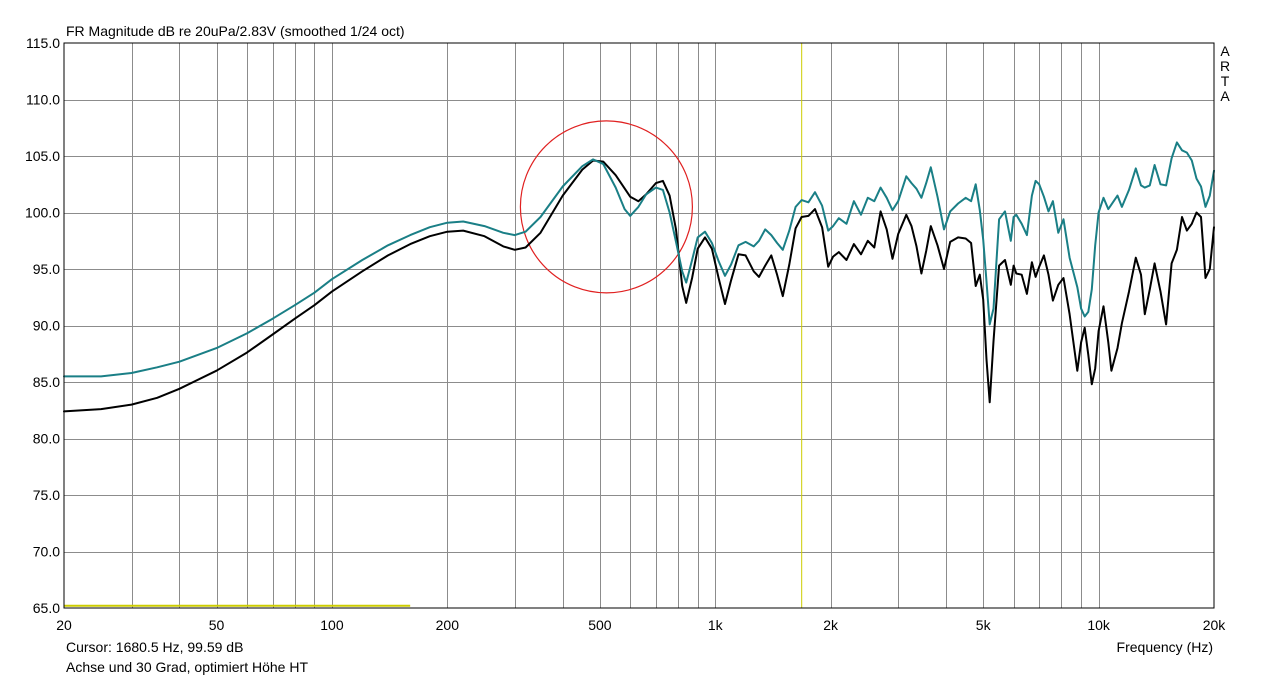  What do you see at coordinates (46, 326) in the screenshot?
I see `y-tick-label: 90.0` at bounding box center [46, 326].